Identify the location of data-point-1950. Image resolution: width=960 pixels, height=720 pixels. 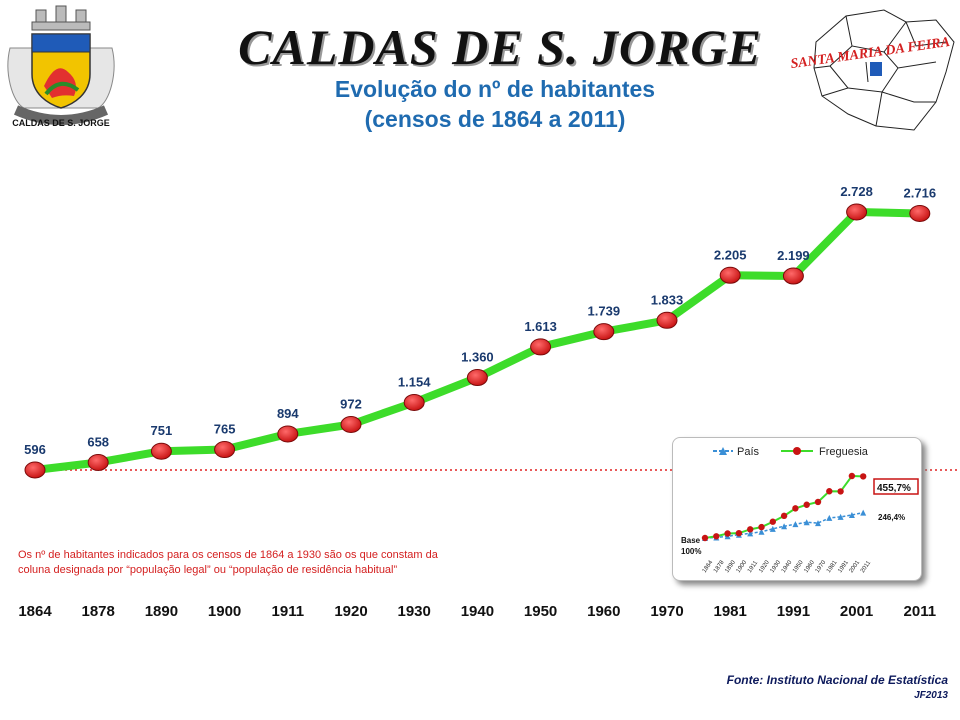
(541, 347).